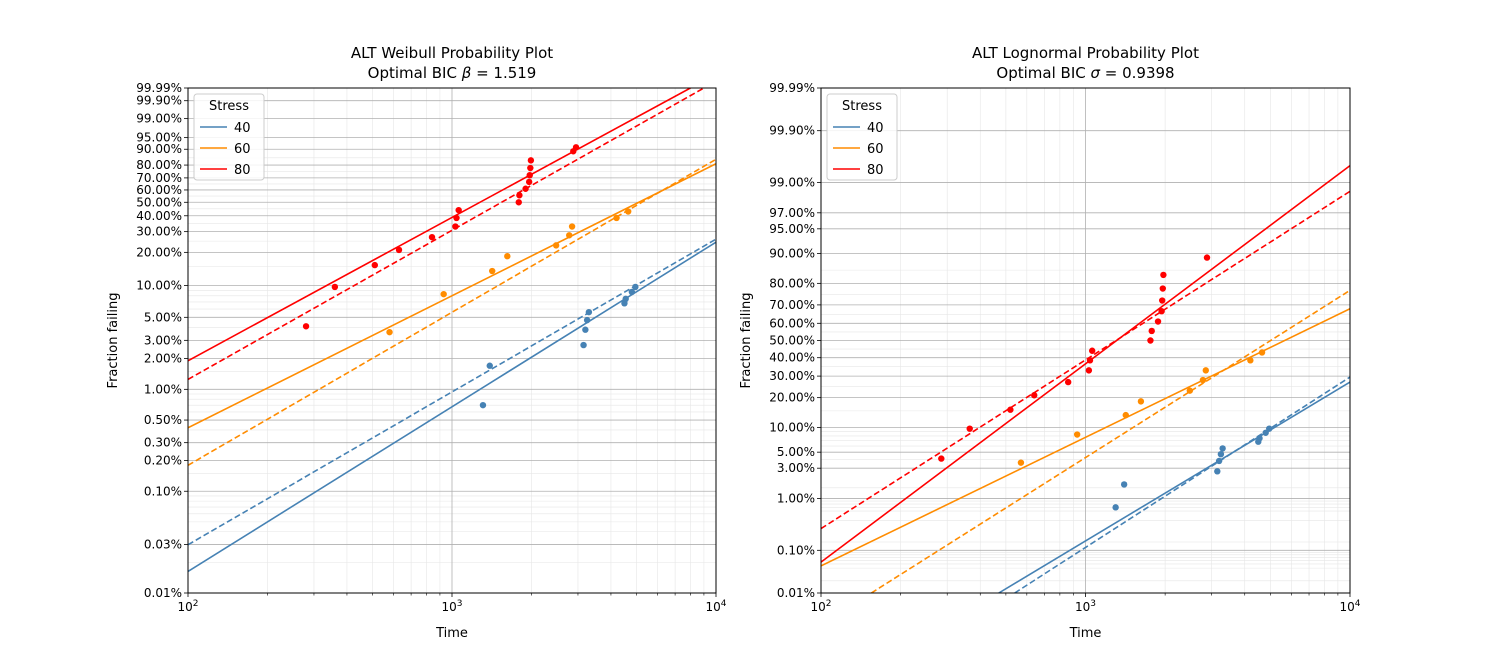  What do you see at coordinates (159, 286) in the screenshot?
I see `y-tick-label: 10.00%` at bounding box center [159, 286].